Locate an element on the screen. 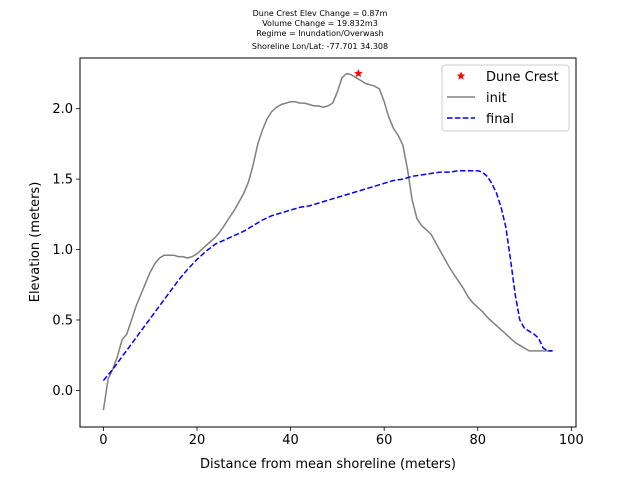  y-ticks: 0.0 0.5 1.0 1.5 2.0 is located at coordinates (66, 250).